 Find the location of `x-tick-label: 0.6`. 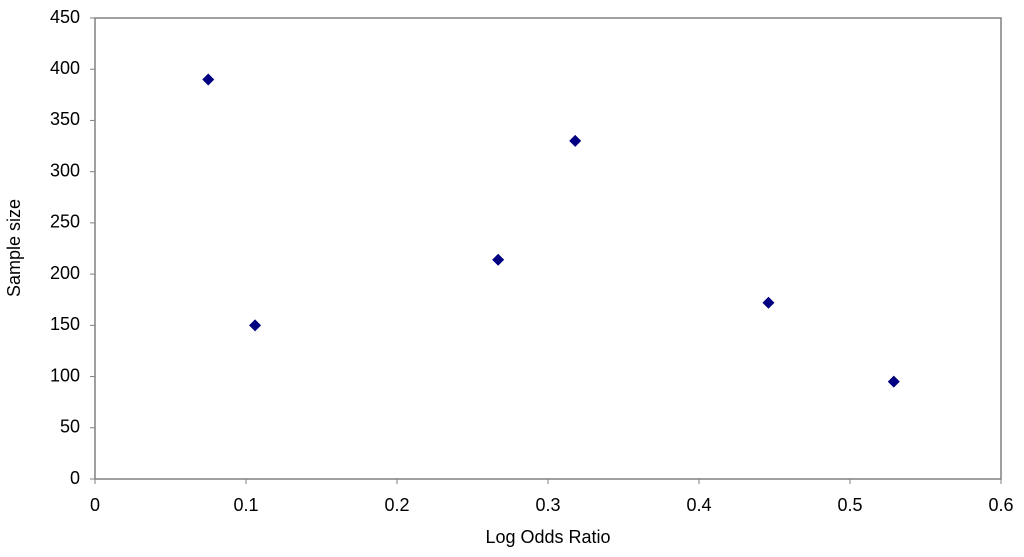

x-tick-label: 0.6 is located at coordinates (1000, 505).